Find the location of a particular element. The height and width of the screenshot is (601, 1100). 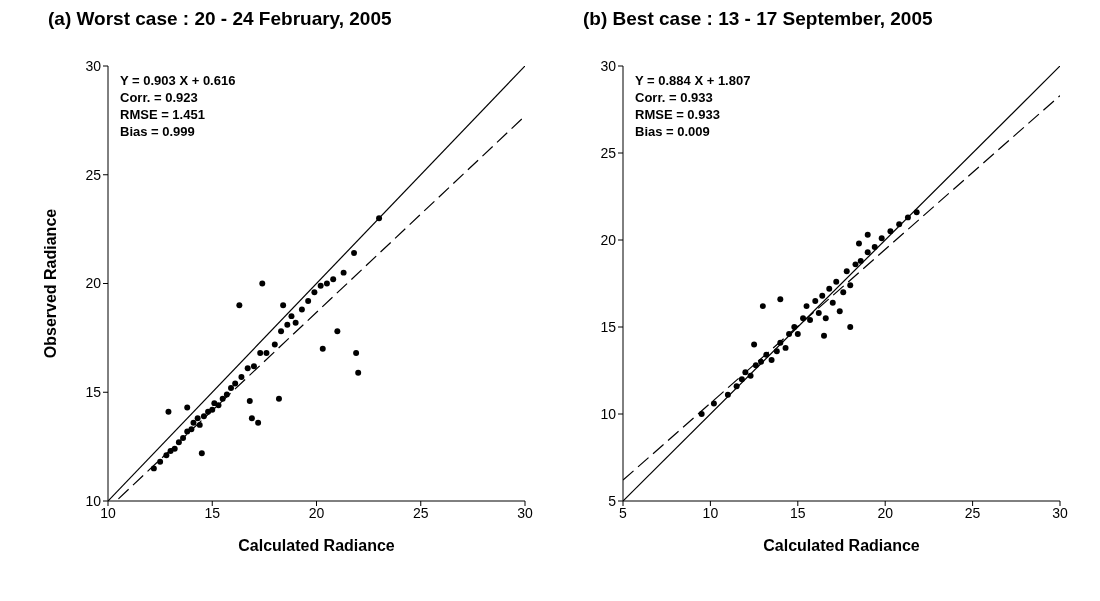

annotation: Corr. = 0.923 is located at coordinates (159, 97).